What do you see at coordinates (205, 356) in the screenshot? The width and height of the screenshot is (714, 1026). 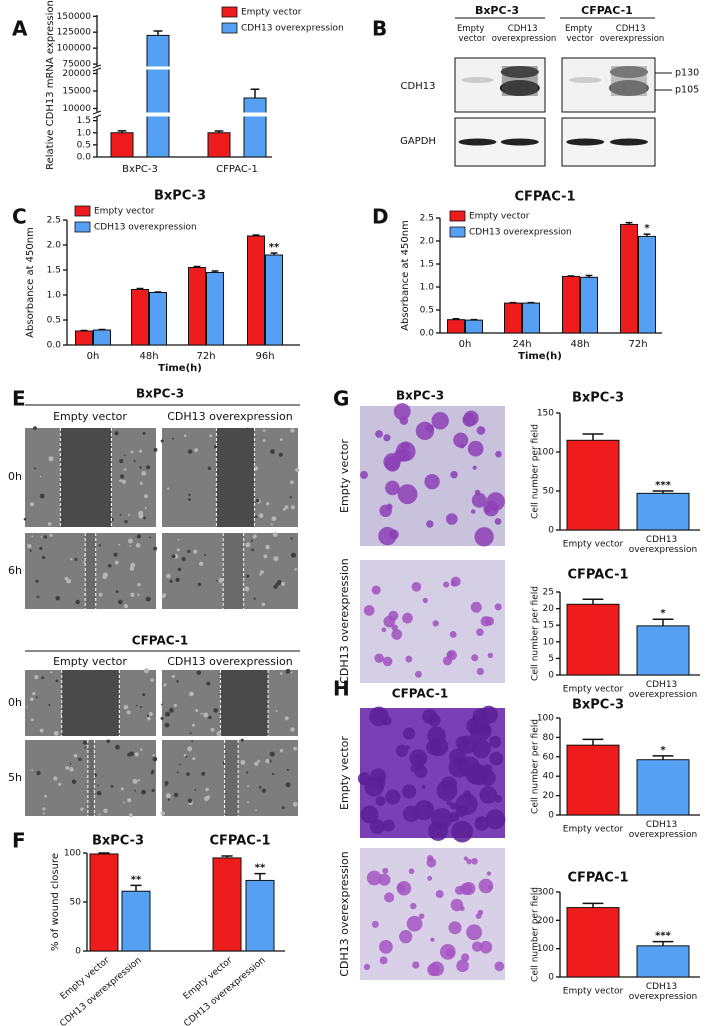 I see `x-tick-label: 72h` at bounding box center [205, 356].